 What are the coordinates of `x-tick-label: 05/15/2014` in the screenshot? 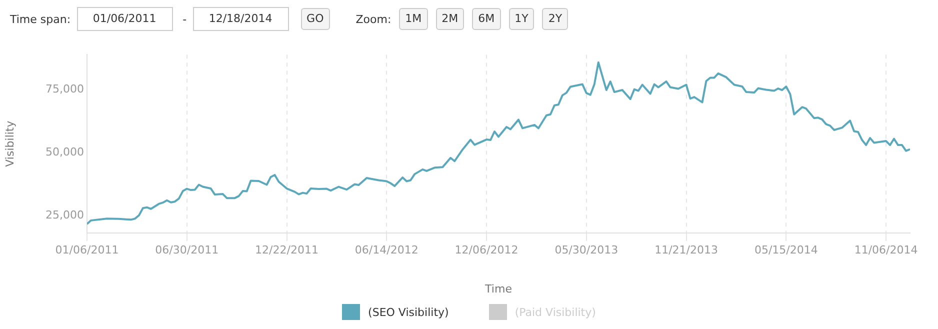 It's located at (786, 249).